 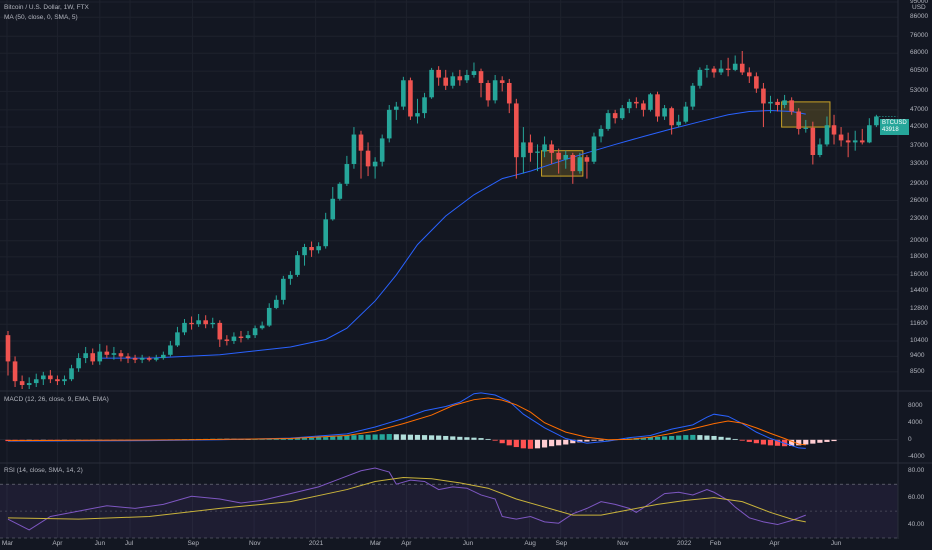 What do you see at coordinates (919, 340) in the screenshot?
I see `price-tick-label: 10400` at bounding box center [919, 340].